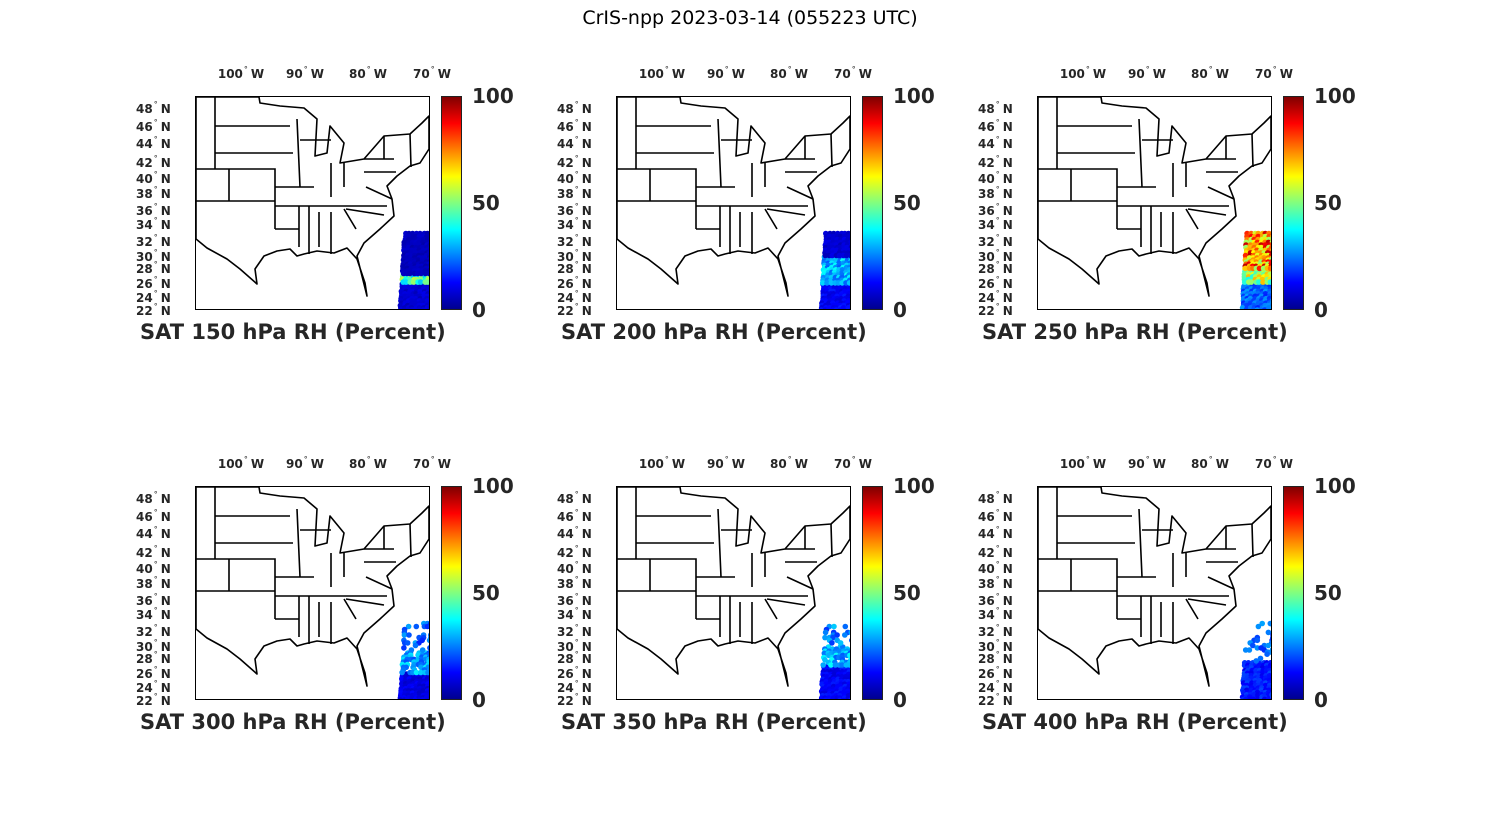 This screenshot has height=835, width=1500. What do you see at coordinates (158, 700) in the screenshot?
I see `lat-tick-label: 22°N` at bounding box center [158, 700].